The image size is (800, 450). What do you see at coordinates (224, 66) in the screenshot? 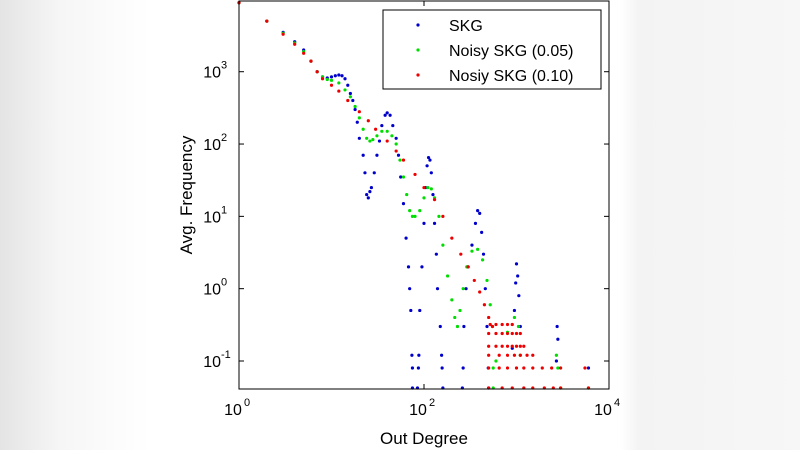
I see `y-tick-exponent: 3` at bounding box center [224, 66].